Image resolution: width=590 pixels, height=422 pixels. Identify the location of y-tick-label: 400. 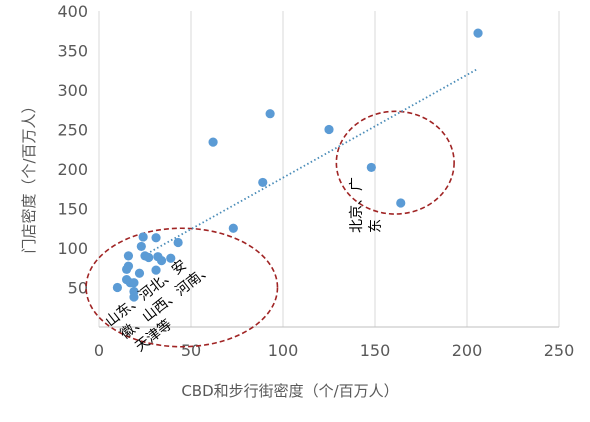
(72, 11).